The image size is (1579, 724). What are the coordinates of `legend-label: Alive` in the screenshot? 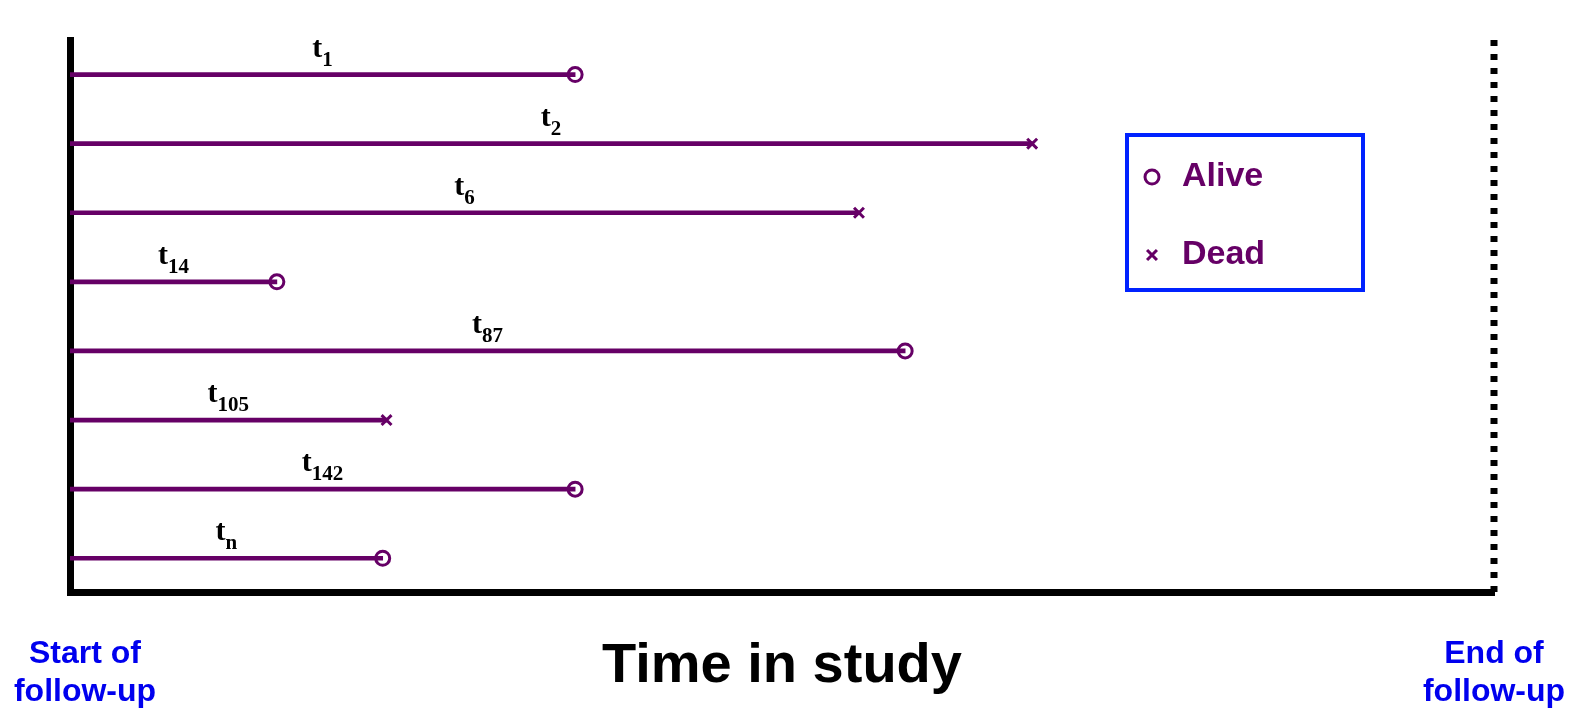 It's located at (1223, 174).